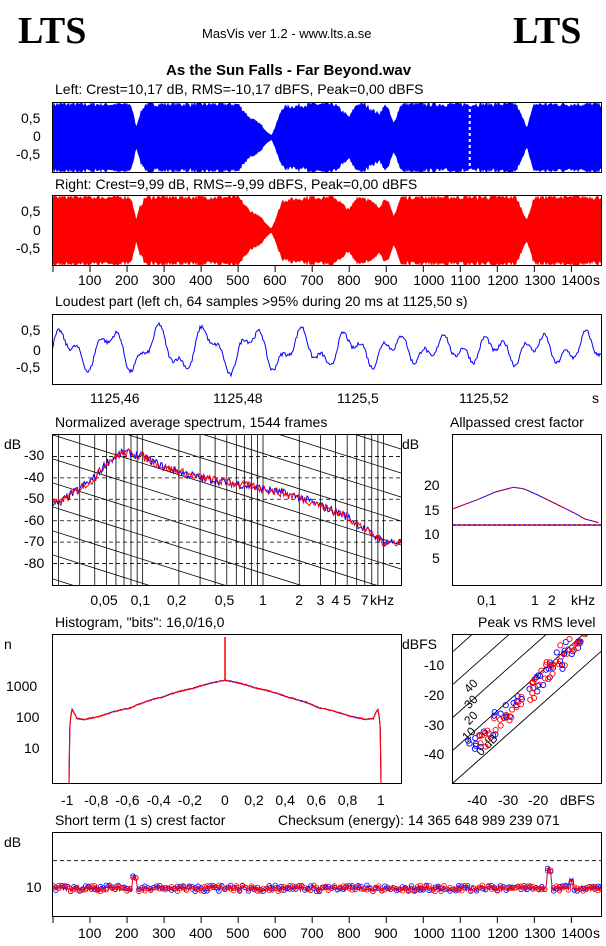 This screenshot has height=946, width=606. I want to click on peak-rms-xtick: -30, so click(508, 800).